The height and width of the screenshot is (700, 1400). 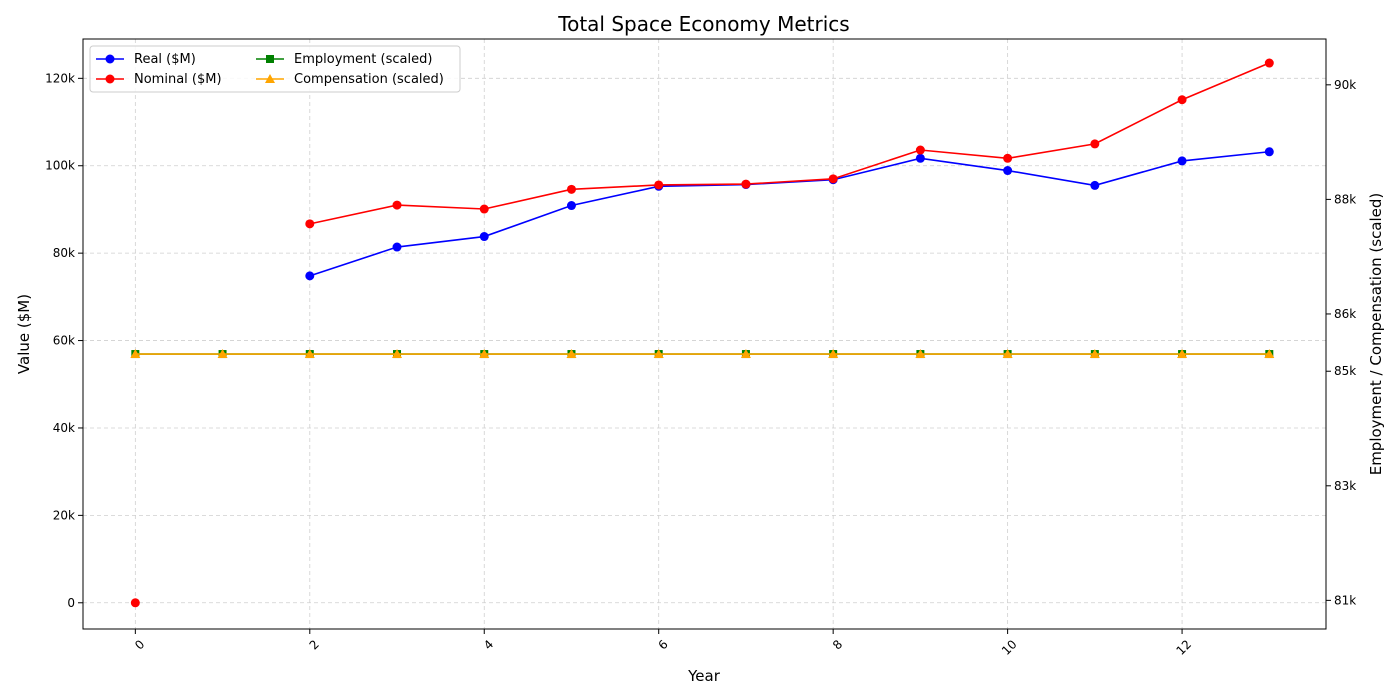 I want to click on y-tick-label: 80k, so click(x=64, y=253).